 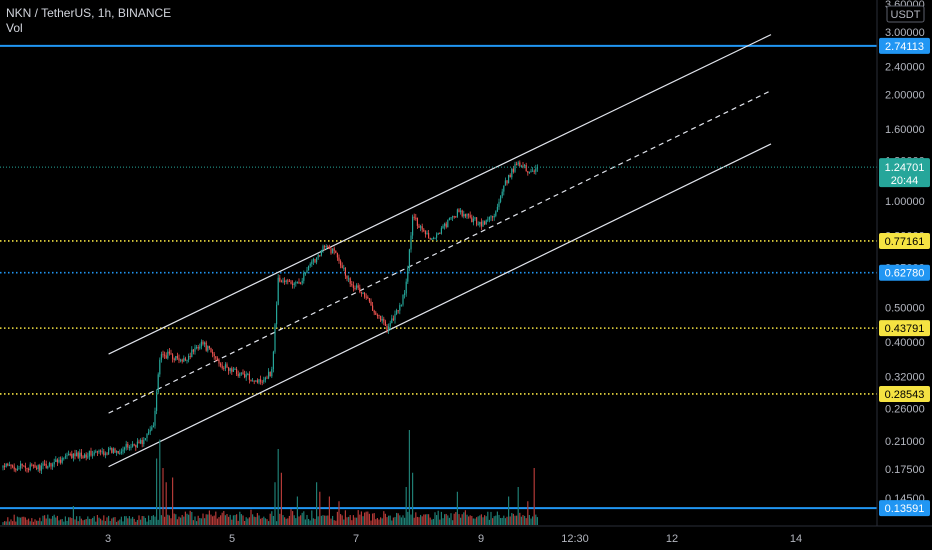 I want to click on symbol-title: NKN / TetherUS, 1h, BINANCE, so click(x=89, y=13).